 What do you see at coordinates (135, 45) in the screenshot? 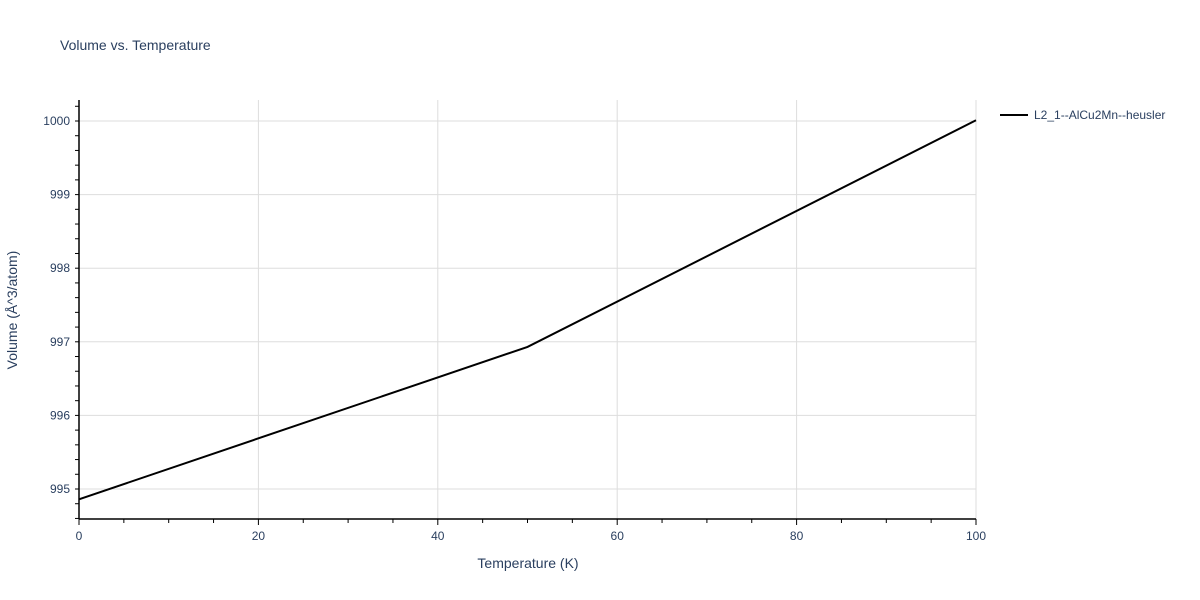
I see `chart-title: Volume vs. Temperature` at bounding box center [135, 45].